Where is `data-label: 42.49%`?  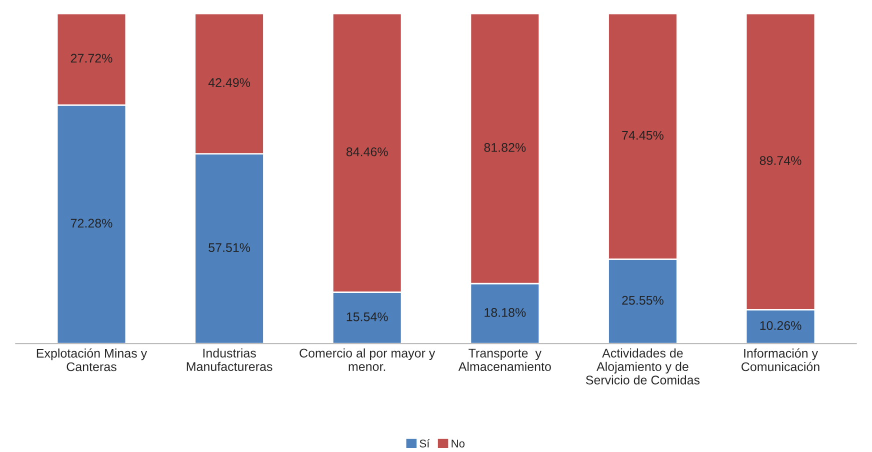 data-label: 42.49% is located at coordinates (229, 83).